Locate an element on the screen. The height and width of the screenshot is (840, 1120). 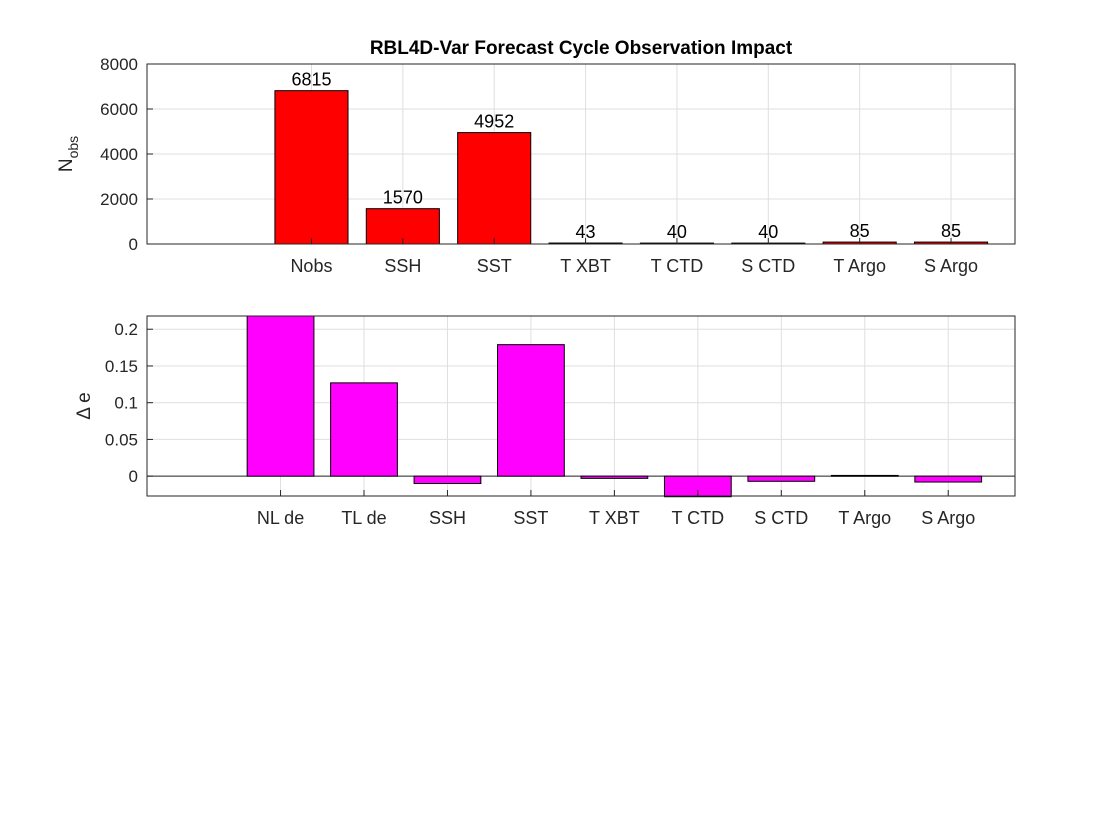
y-tick-labels: 0 0.05 0.1 0.15 0.2 is located at coordinates (129, 403).